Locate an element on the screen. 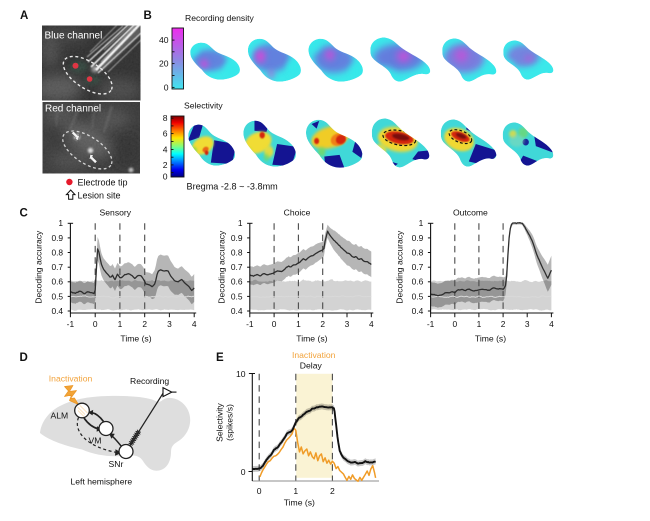  svg-text: Outcome is located at coordinates (470, 212).